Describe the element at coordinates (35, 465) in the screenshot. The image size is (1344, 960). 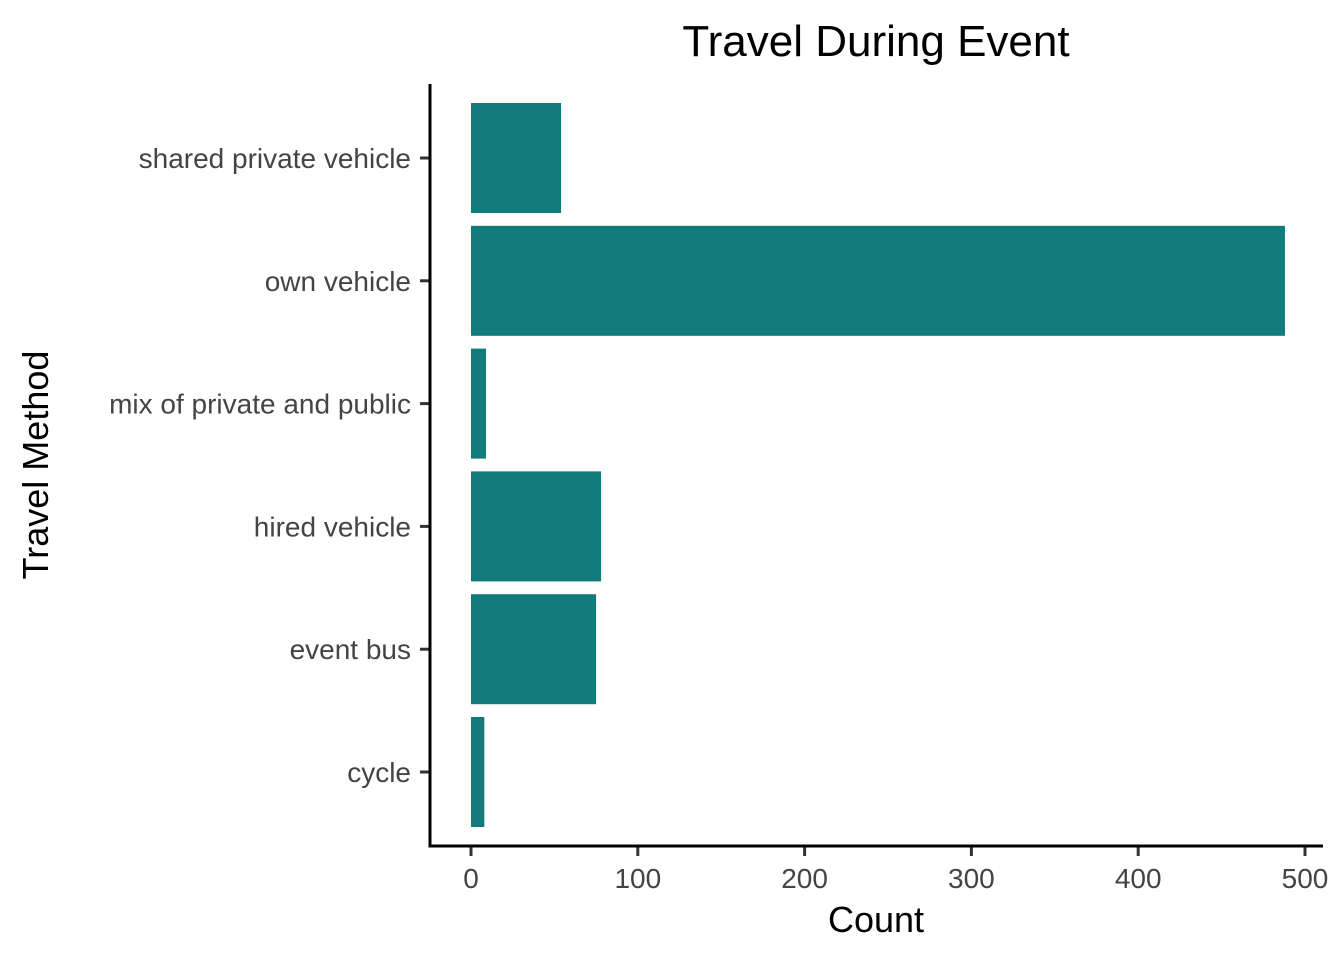
I see `y-axis-title: Travel Method` at that location.